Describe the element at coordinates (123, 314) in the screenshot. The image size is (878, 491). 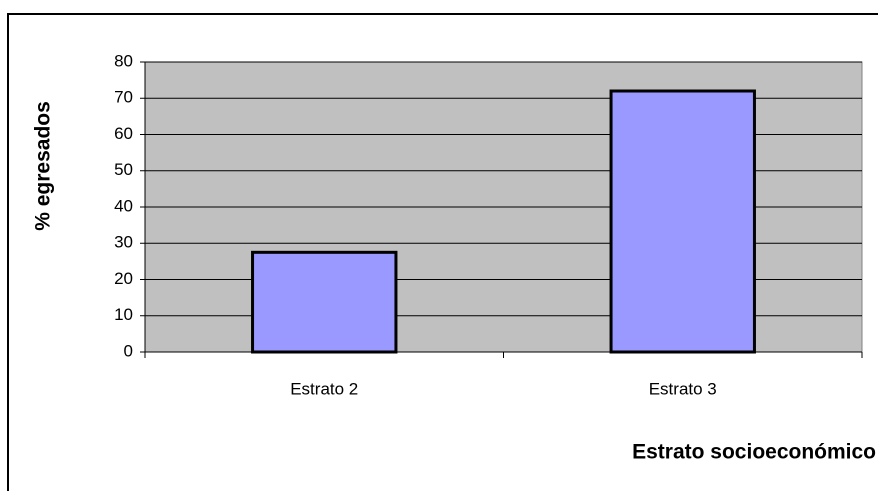
I see `y-tick-label: 10` at that location.